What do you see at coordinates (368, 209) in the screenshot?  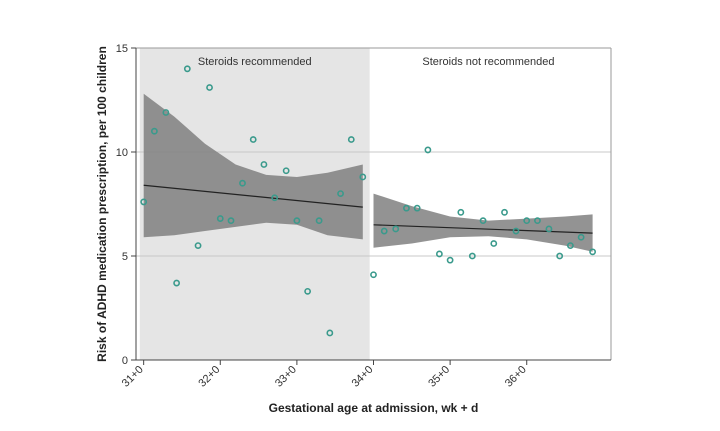 I see `fit-lines-layer` at bounding box center [368, 209].